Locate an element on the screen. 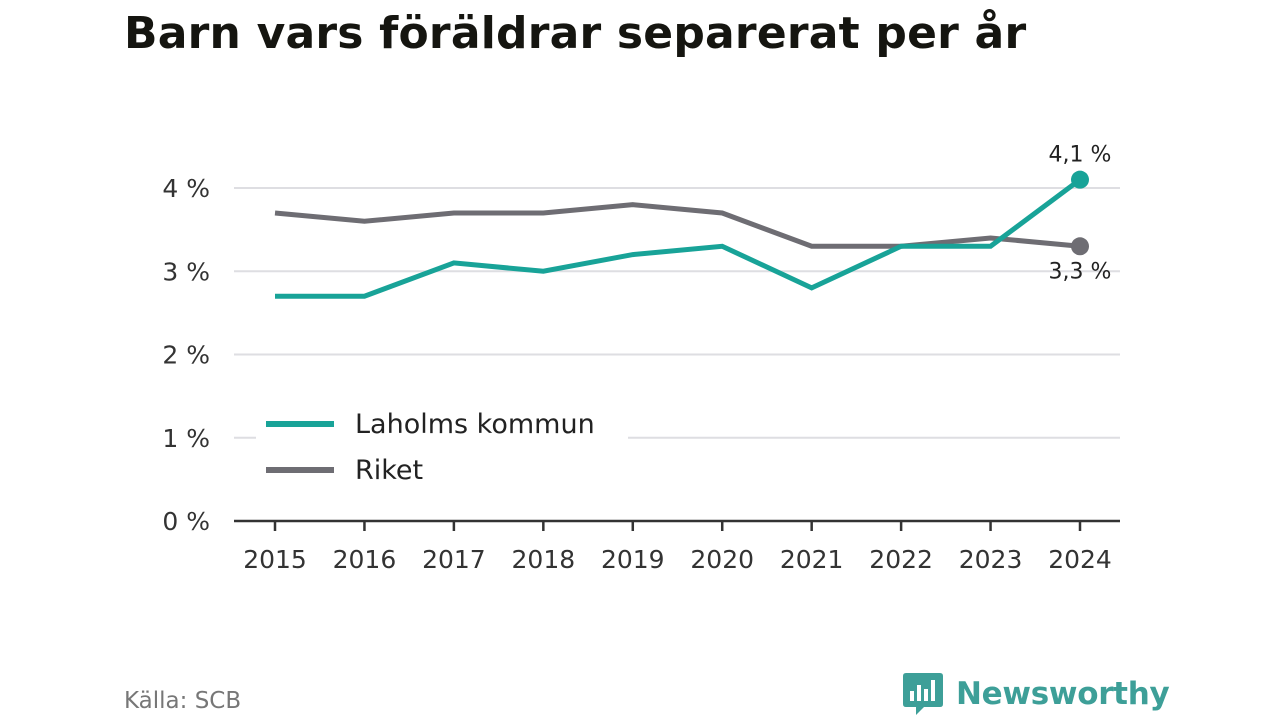 This screenshot has width=1280, height=720. brand-name: Newsworthy is located at coordinates (1063, 694).